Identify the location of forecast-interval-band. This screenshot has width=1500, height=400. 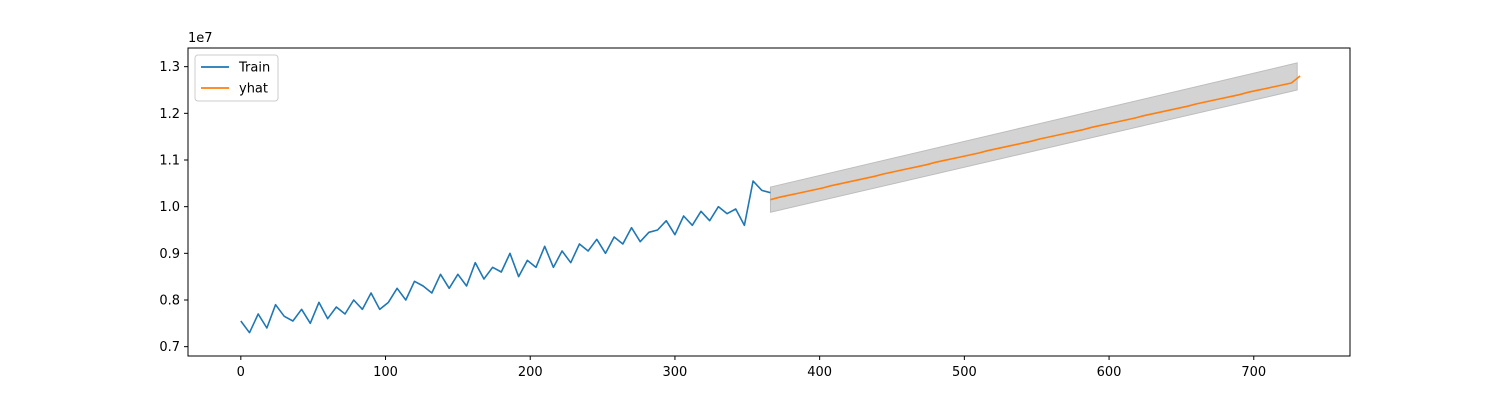
(1033, 137).